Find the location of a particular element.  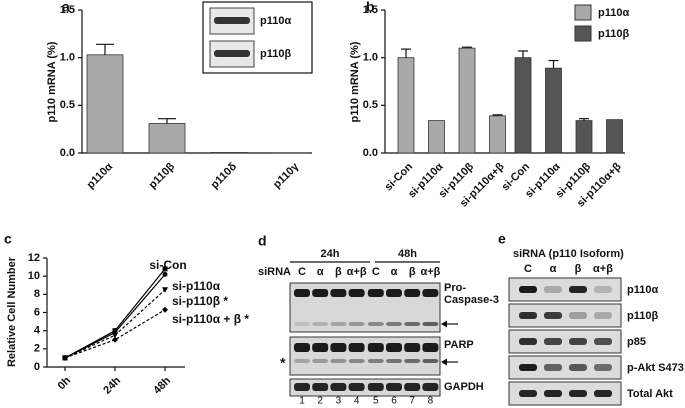

series-line is located at coordinates (115, 334).